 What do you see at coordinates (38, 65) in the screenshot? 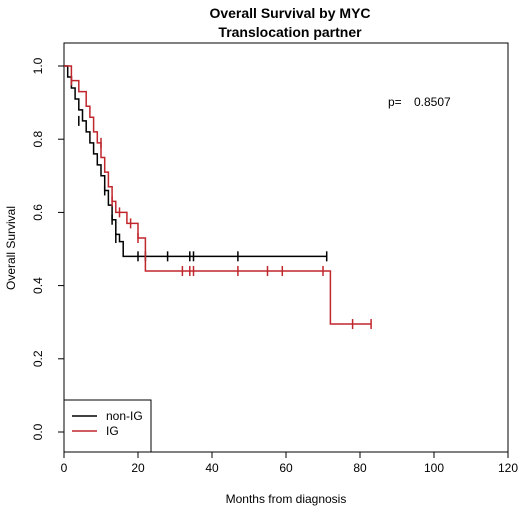
I see `y-tick-label: 1.0` at bounding box center [38, 65].